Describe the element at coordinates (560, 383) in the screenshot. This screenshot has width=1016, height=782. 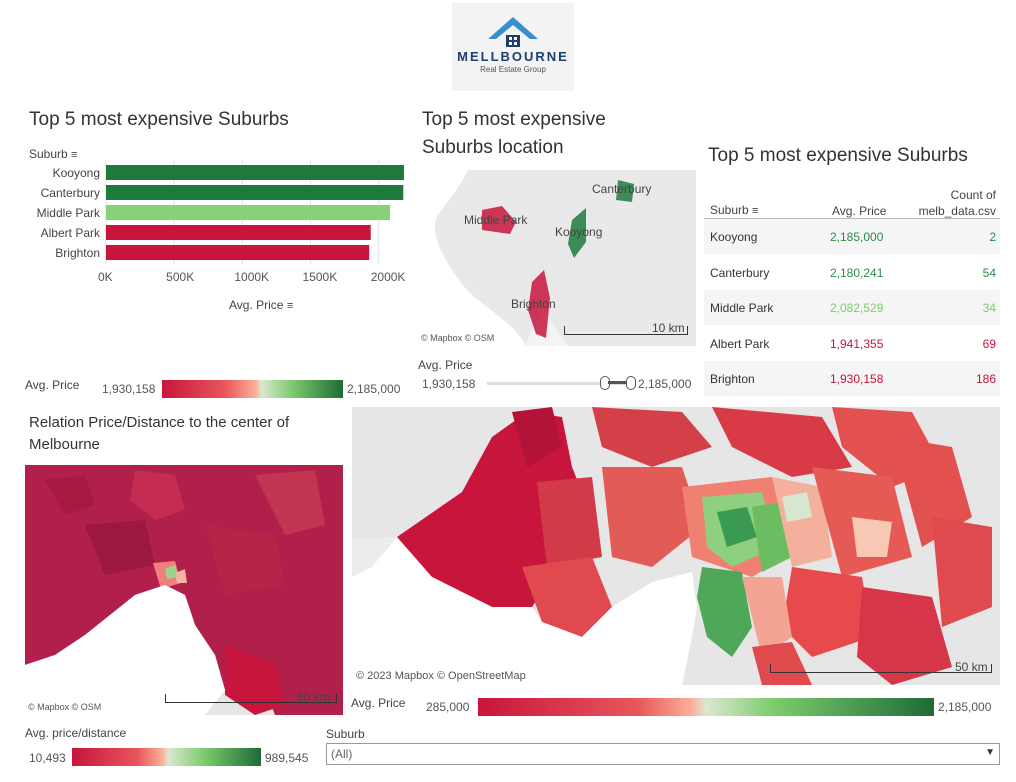
I see `price-range-slider-track` at that location.